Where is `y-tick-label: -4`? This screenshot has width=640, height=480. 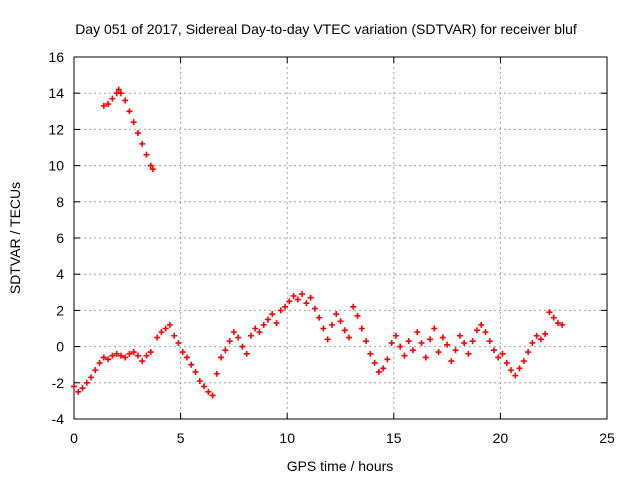 y-tick-label: -4 is located at coordinates (58, 419).